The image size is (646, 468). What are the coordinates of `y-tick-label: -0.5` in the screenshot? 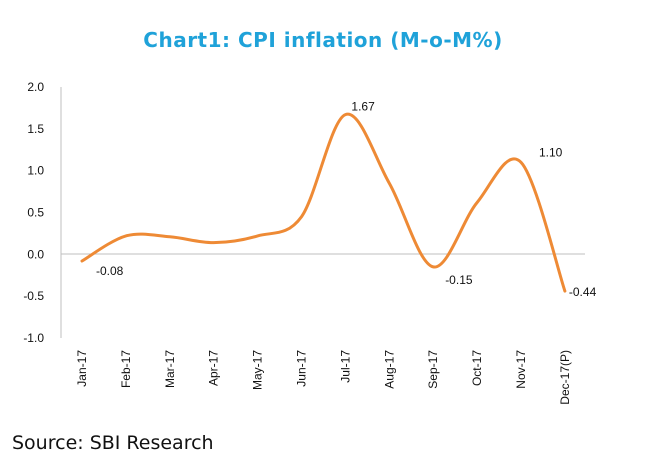 It's located at (33, 296).